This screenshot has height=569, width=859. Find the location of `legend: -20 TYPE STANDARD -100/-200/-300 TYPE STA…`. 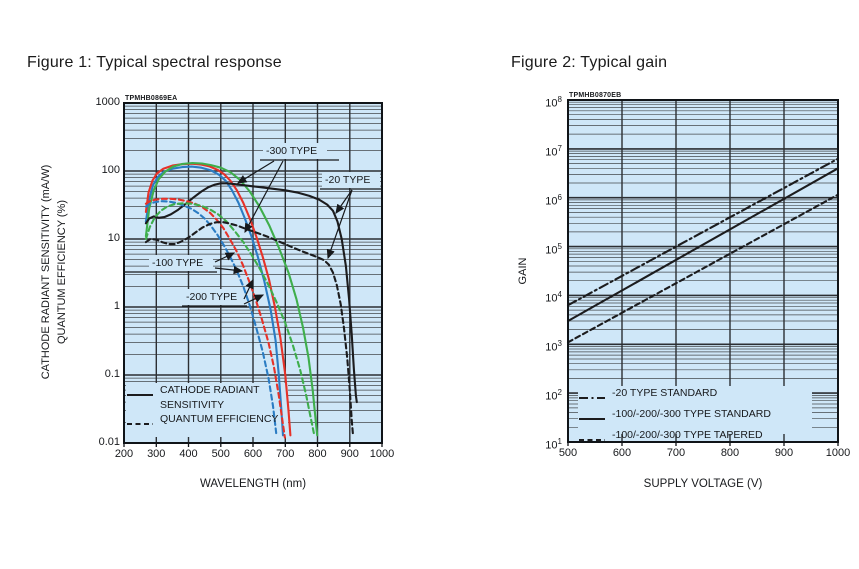

legend: -20 TYPE STANDARD -100/-200/-300 TYPE STA… is located at coordinates (695, 417).